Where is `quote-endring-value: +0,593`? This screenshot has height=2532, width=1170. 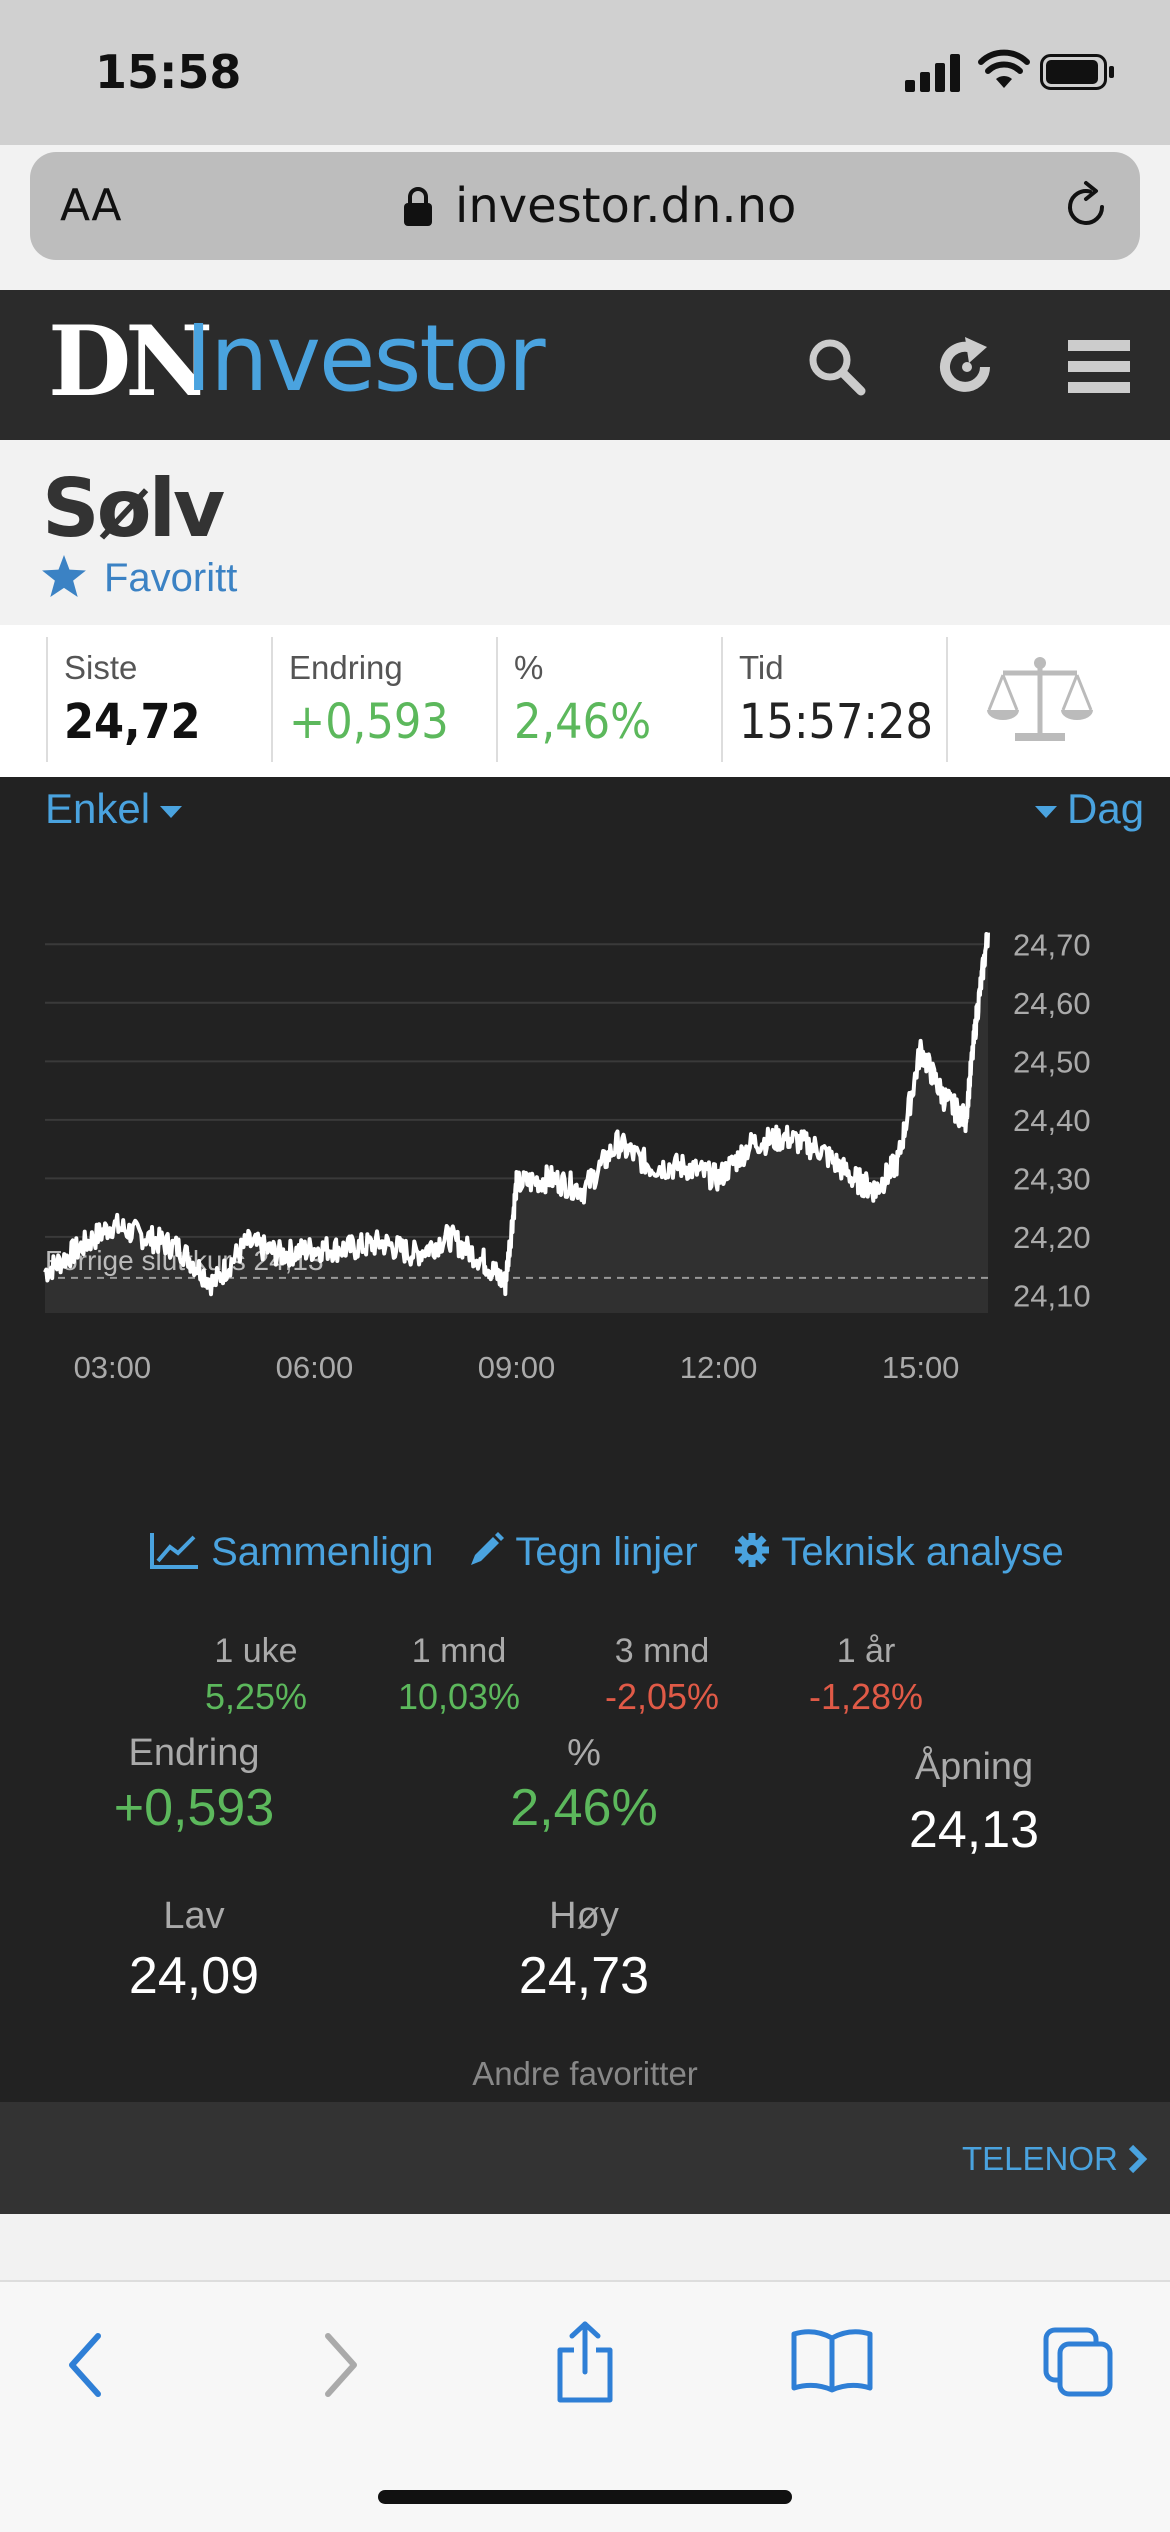
quote-endring-value: +0,593 is located at coordinates (369, 722).